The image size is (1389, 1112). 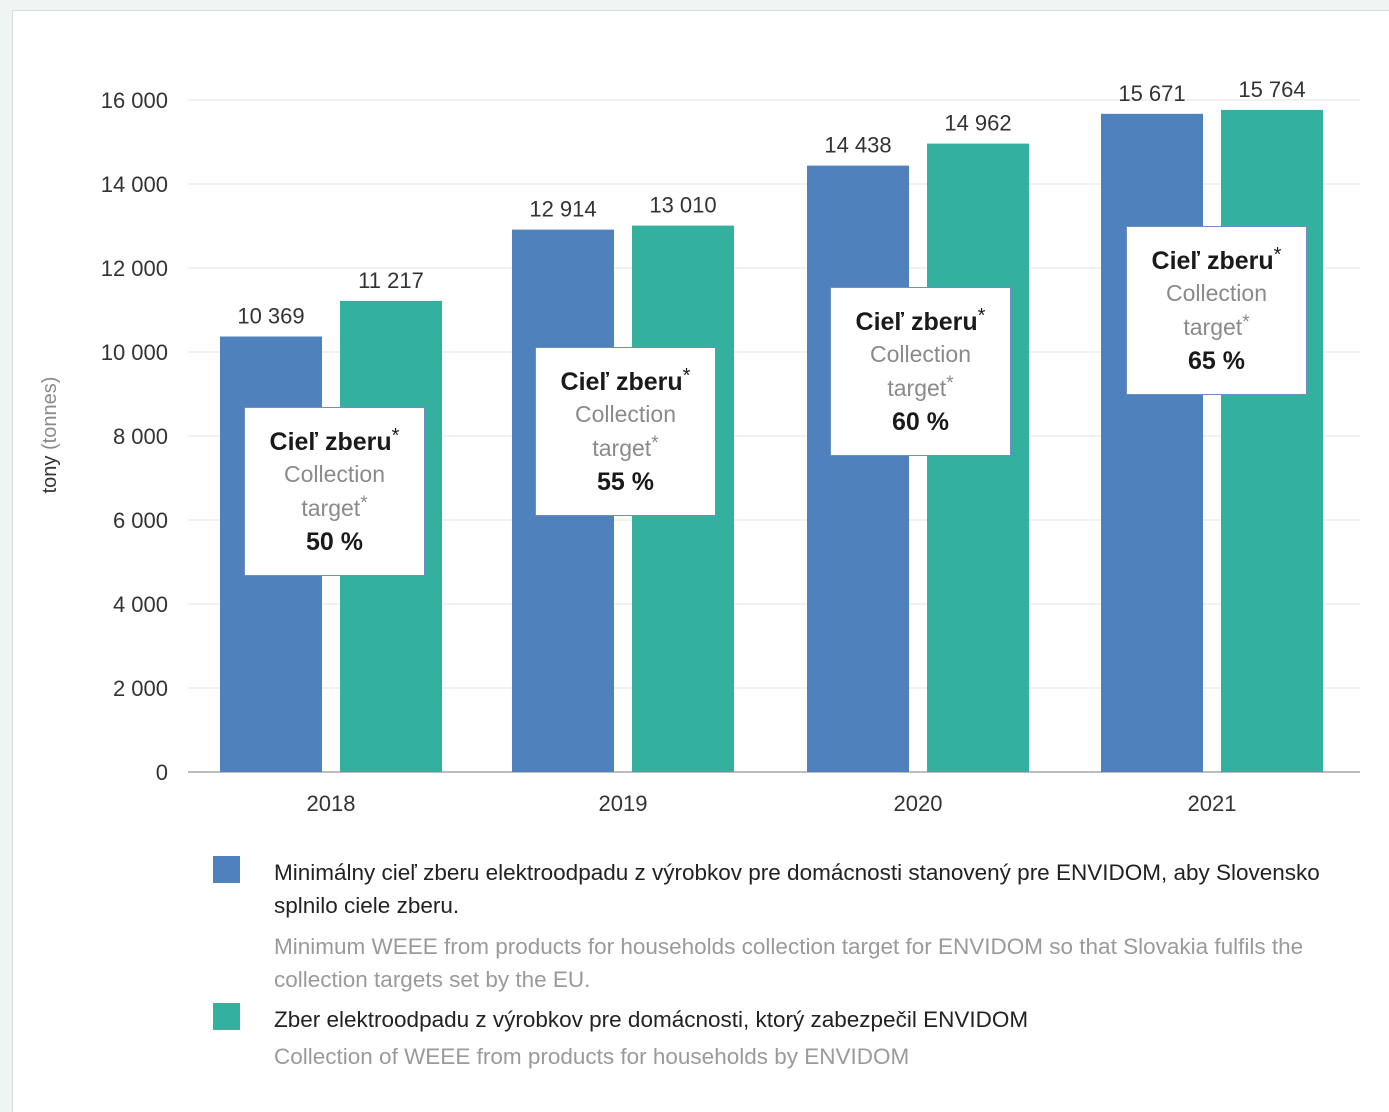 What do you see at coordinates (140, 688) in the screenshot?
I see `y-tick-label: 2 000` at bounding box center [140, 688].